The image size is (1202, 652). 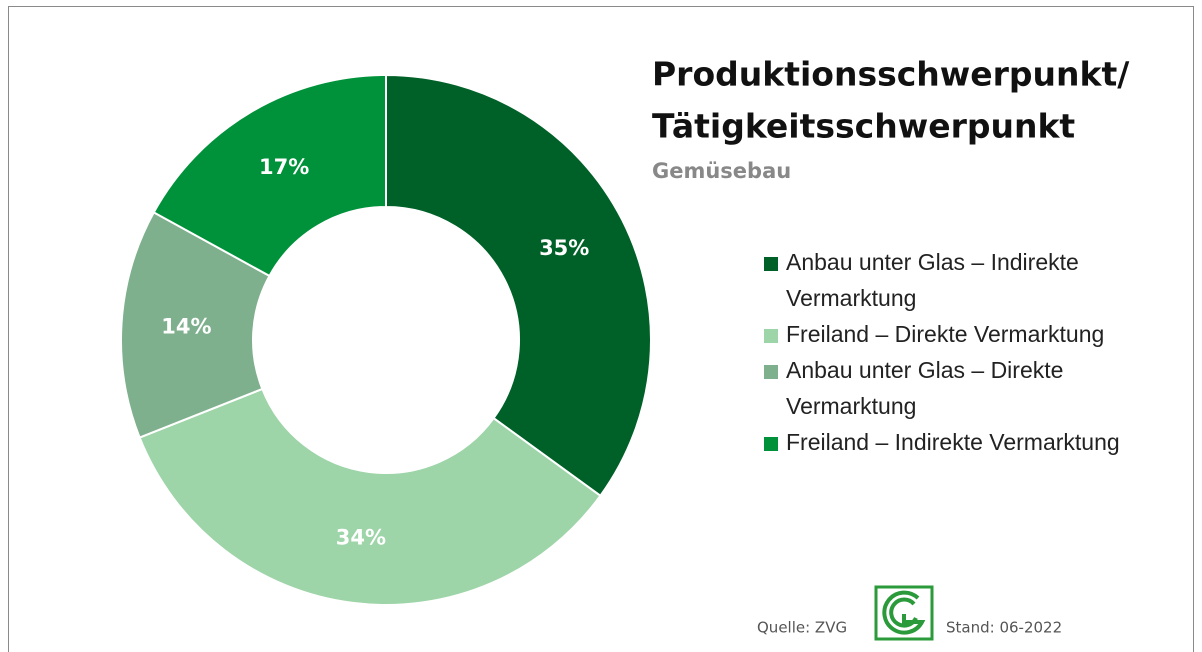 What do you see at coordinates (361, 537) in the screenshot?
I see `data-label: 34%` at bounding box center [361, 537].